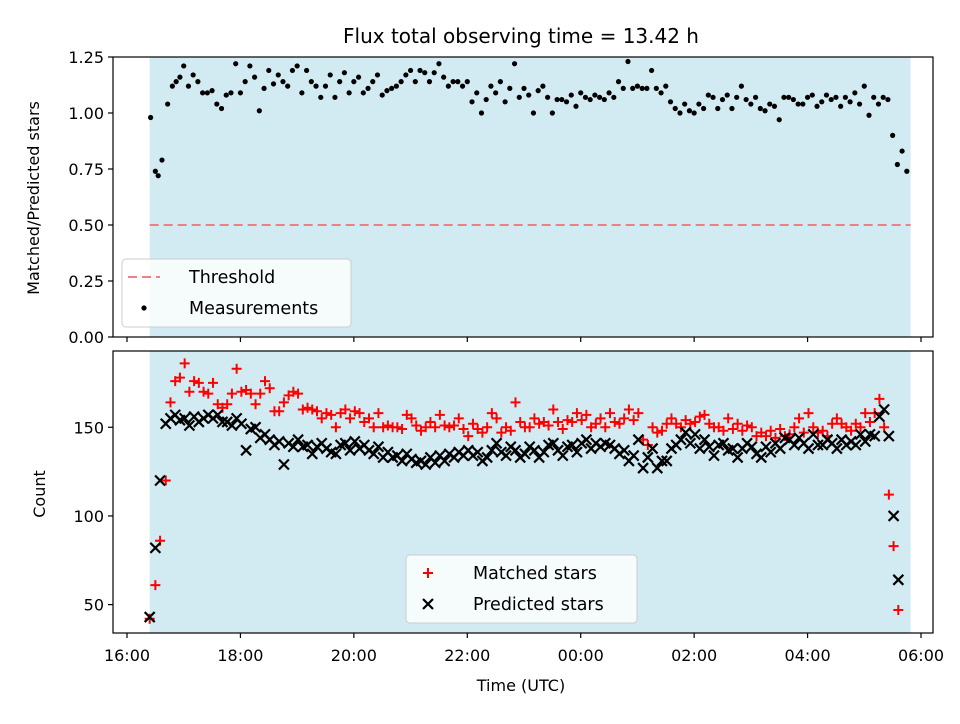  Describe the element at coordinates (86, 169) in the screenshot. I see `y-tick-label: 0.75` at that location.